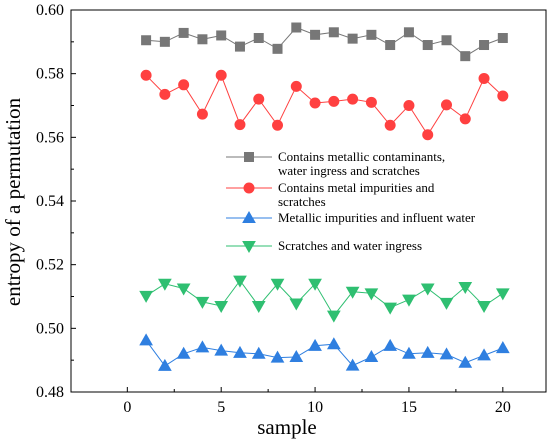  I want to click on legend-label: Scratches and water ingress, so click(350, 245).